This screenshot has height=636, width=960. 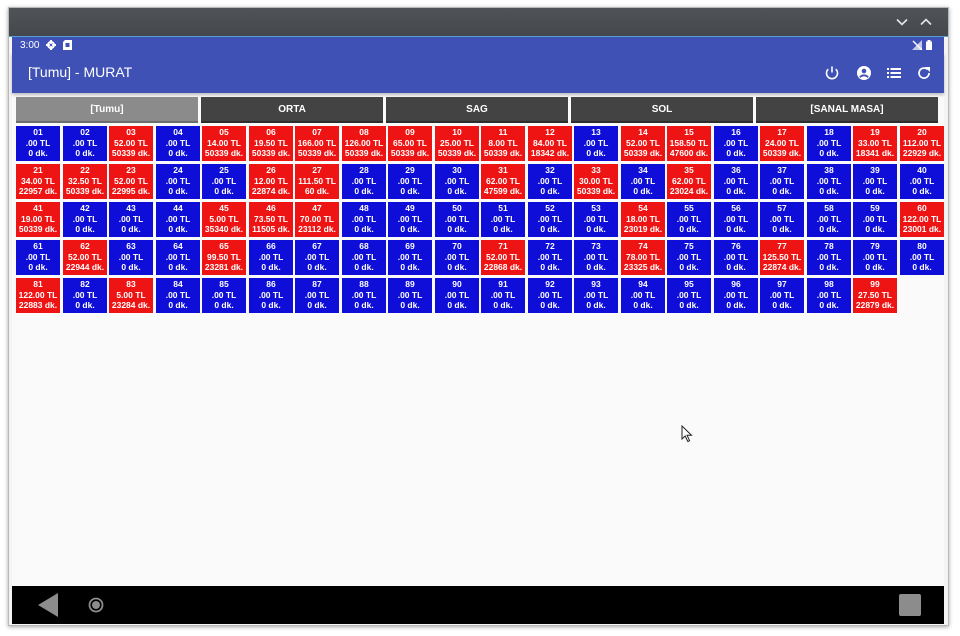 I want to click on refresh-icon, so click(x=924, y=73).